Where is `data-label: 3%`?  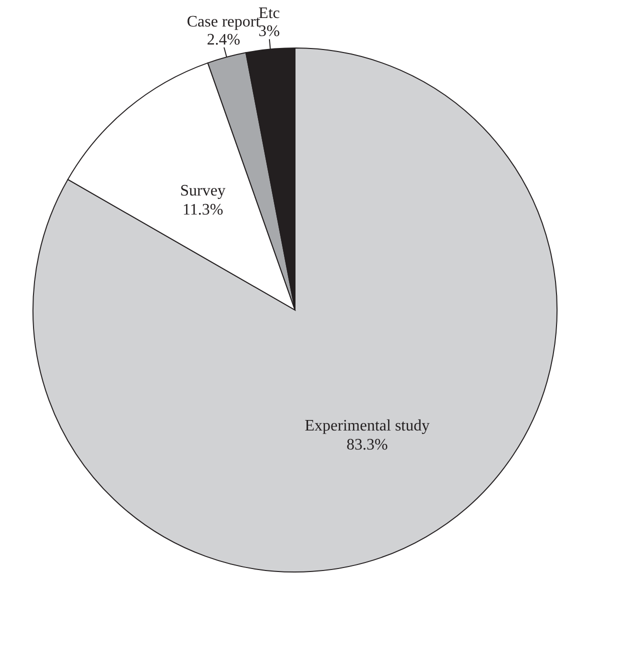
data-label: 3% is located at coordinates (269, 31).